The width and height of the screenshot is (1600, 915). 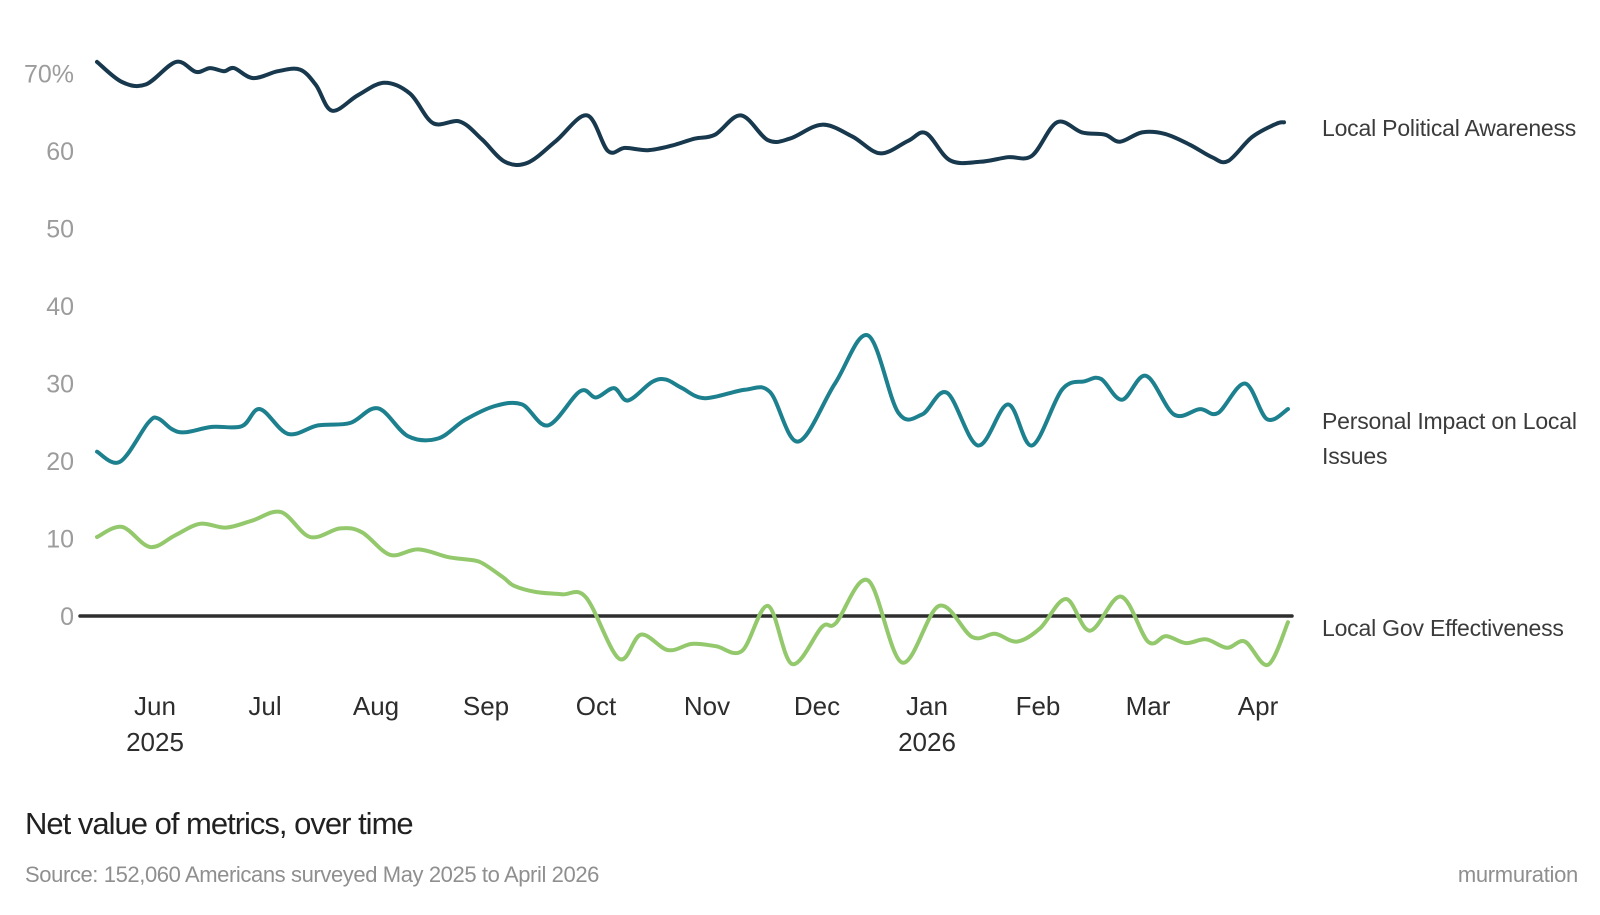 I want to click on y-axis-tick-label: 40, so click(x=60, y=307).